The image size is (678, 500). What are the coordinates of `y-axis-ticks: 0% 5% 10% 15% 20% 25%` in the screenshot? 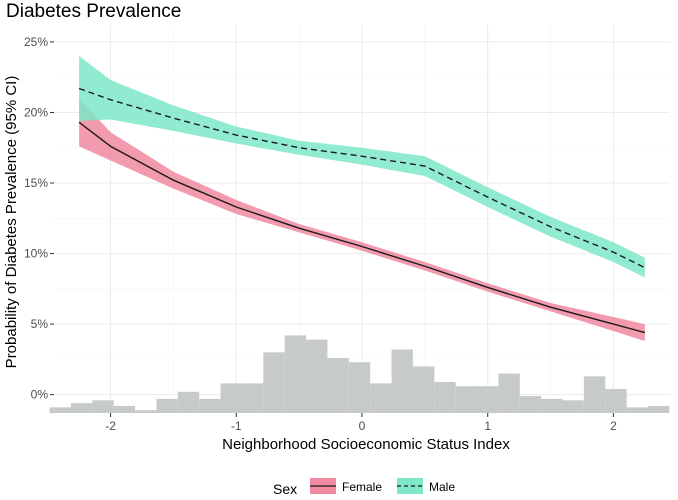 It's located at (39, 218).